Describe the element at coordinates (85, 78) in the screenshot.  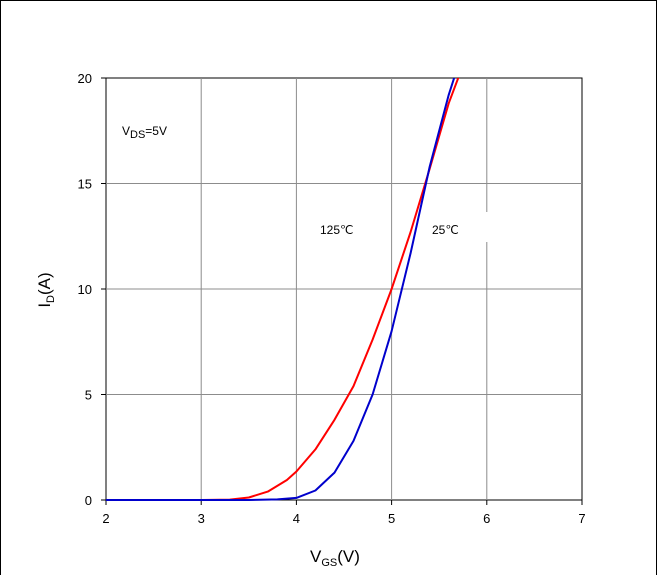
I see `y-tick-label: 20` at that location.